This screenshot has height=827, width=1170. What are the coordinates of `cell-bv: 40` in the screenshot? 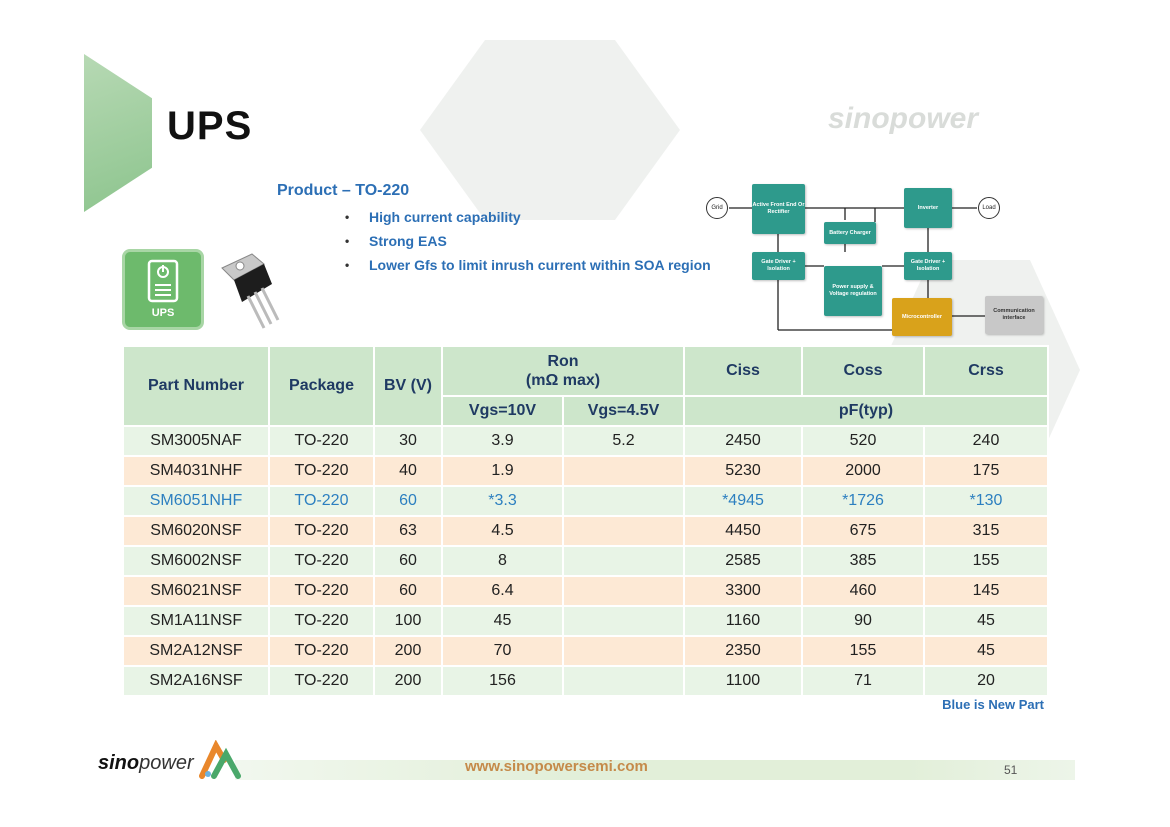 It's located at (408, 471).